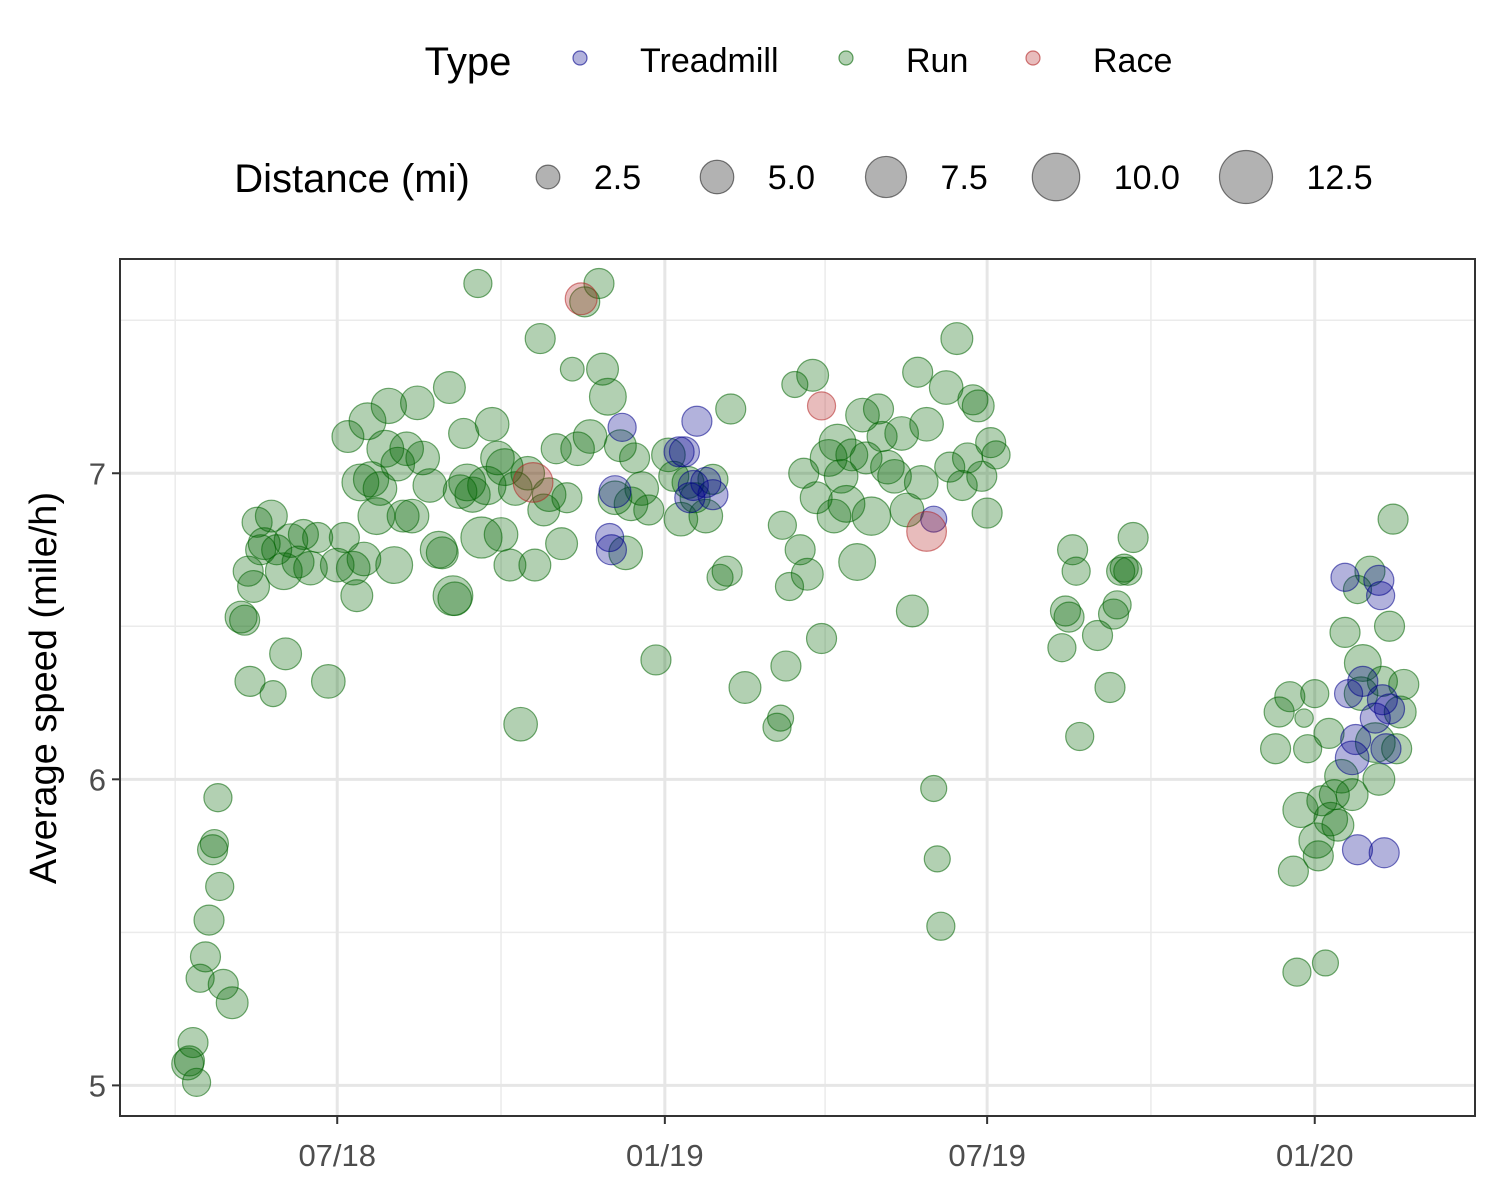 The height and width of the screenshot is (1200, 1500). Describe the element at coordinates (937, 61) in the screenshot. I see `legend-label: Run` at that location.